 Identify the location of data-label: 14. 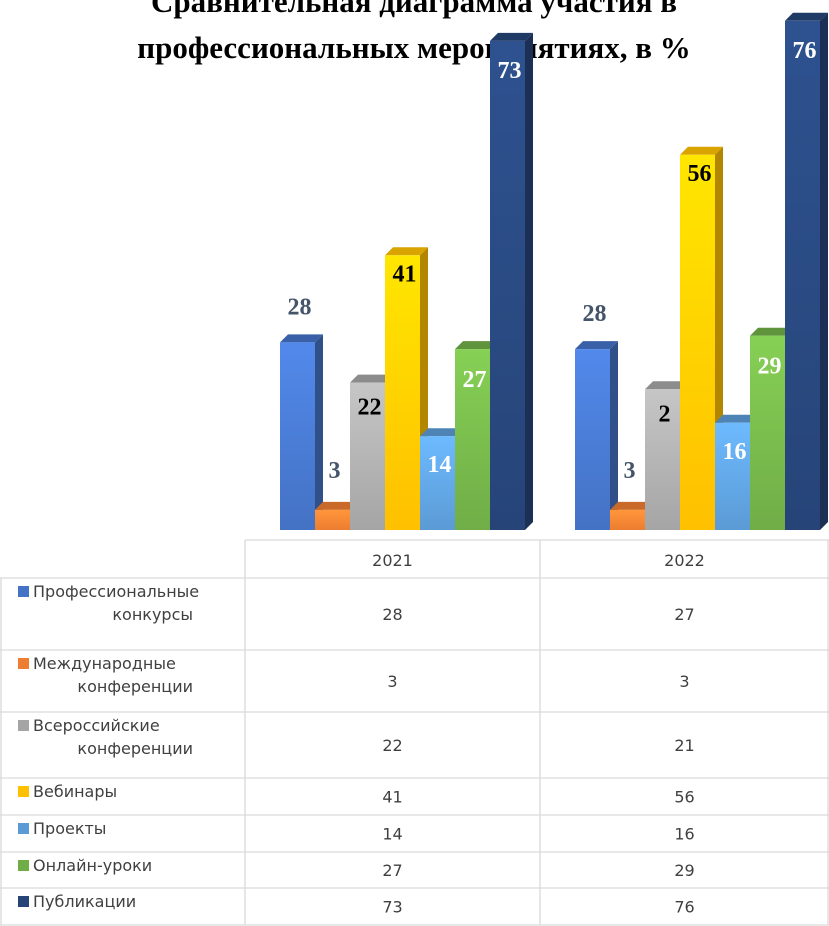
(440, 465).